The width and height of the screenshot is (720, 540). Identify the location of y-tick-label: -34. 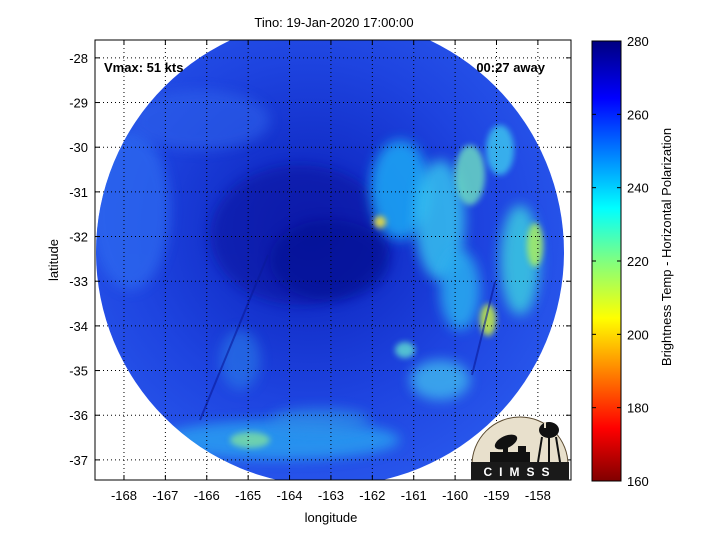
(78, 326).